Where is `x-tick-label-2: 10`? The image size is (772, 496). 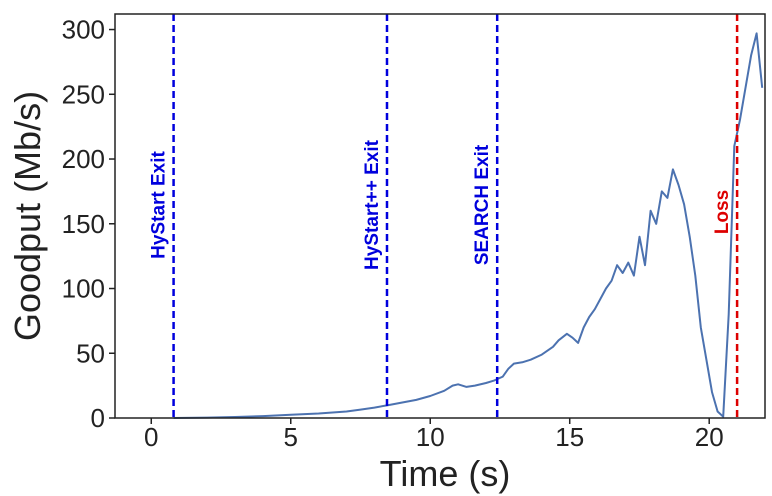 x-tick-label-2: 10 is located at coordinates (430, 437).